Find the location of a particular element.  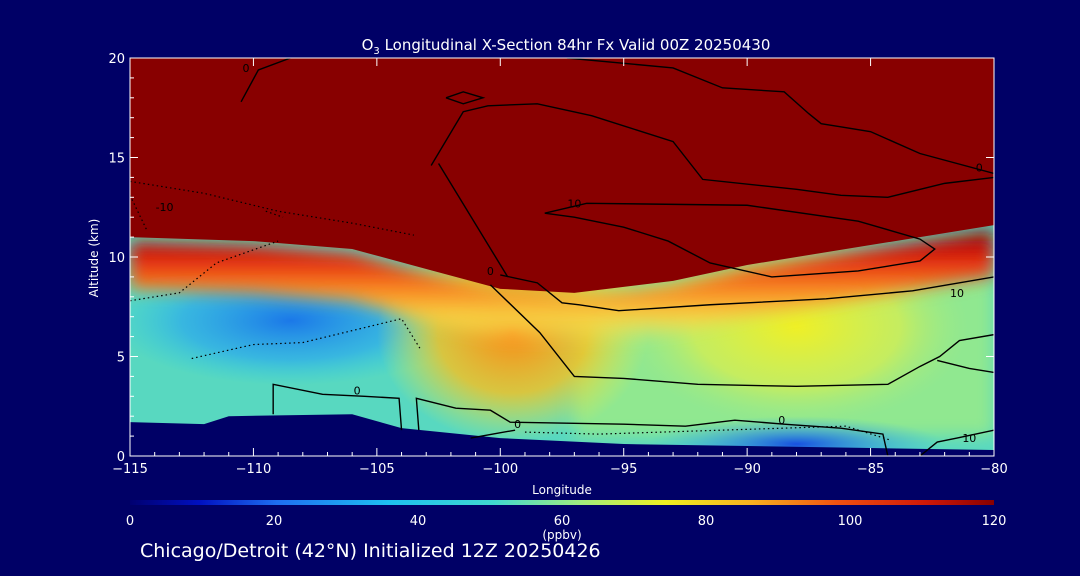

x-tick-label: −90 is located at coordinates (746, 469).